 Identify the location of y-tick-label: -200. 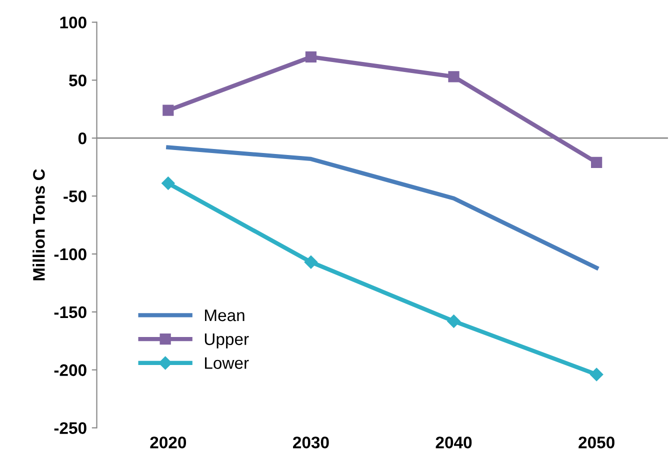
(70, 370).